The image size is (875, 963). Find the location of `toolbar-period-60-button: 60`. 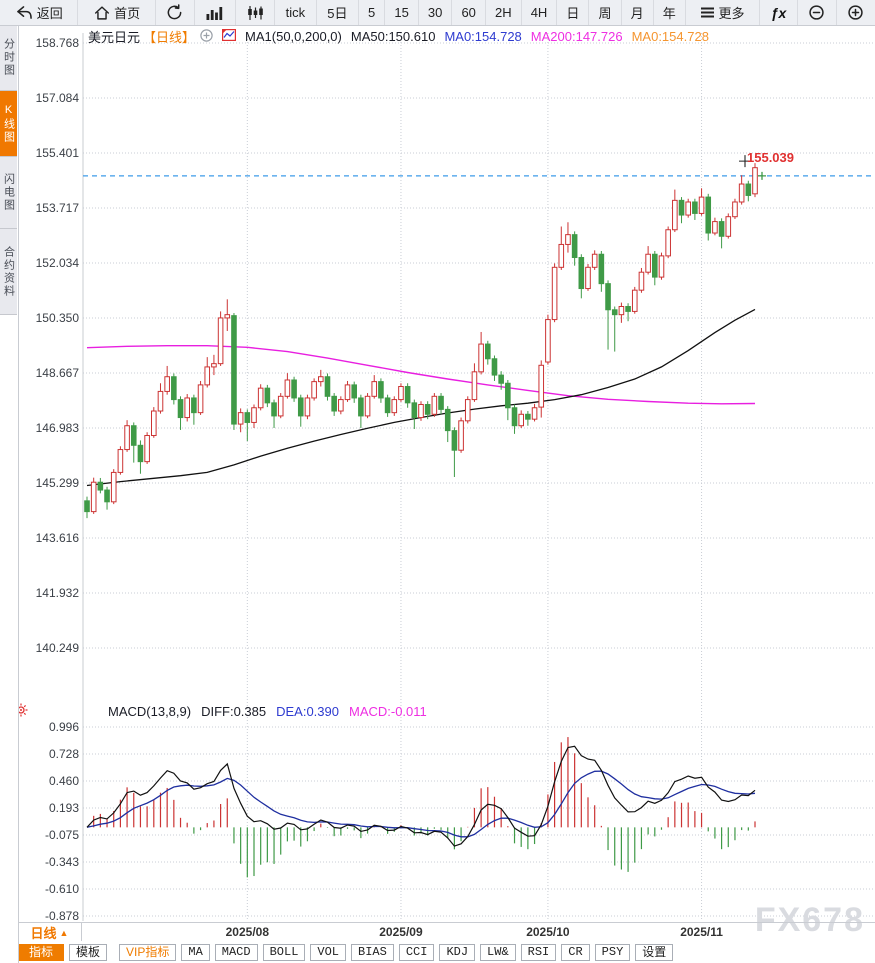

toolbar-period-60-button: 60 is located at coordinates (469, 12).